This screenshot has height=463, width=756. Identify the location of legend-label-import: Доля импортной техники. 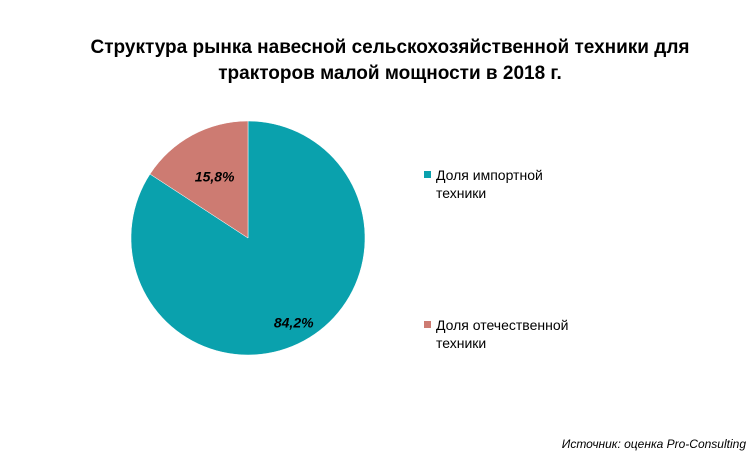
(526, 184).